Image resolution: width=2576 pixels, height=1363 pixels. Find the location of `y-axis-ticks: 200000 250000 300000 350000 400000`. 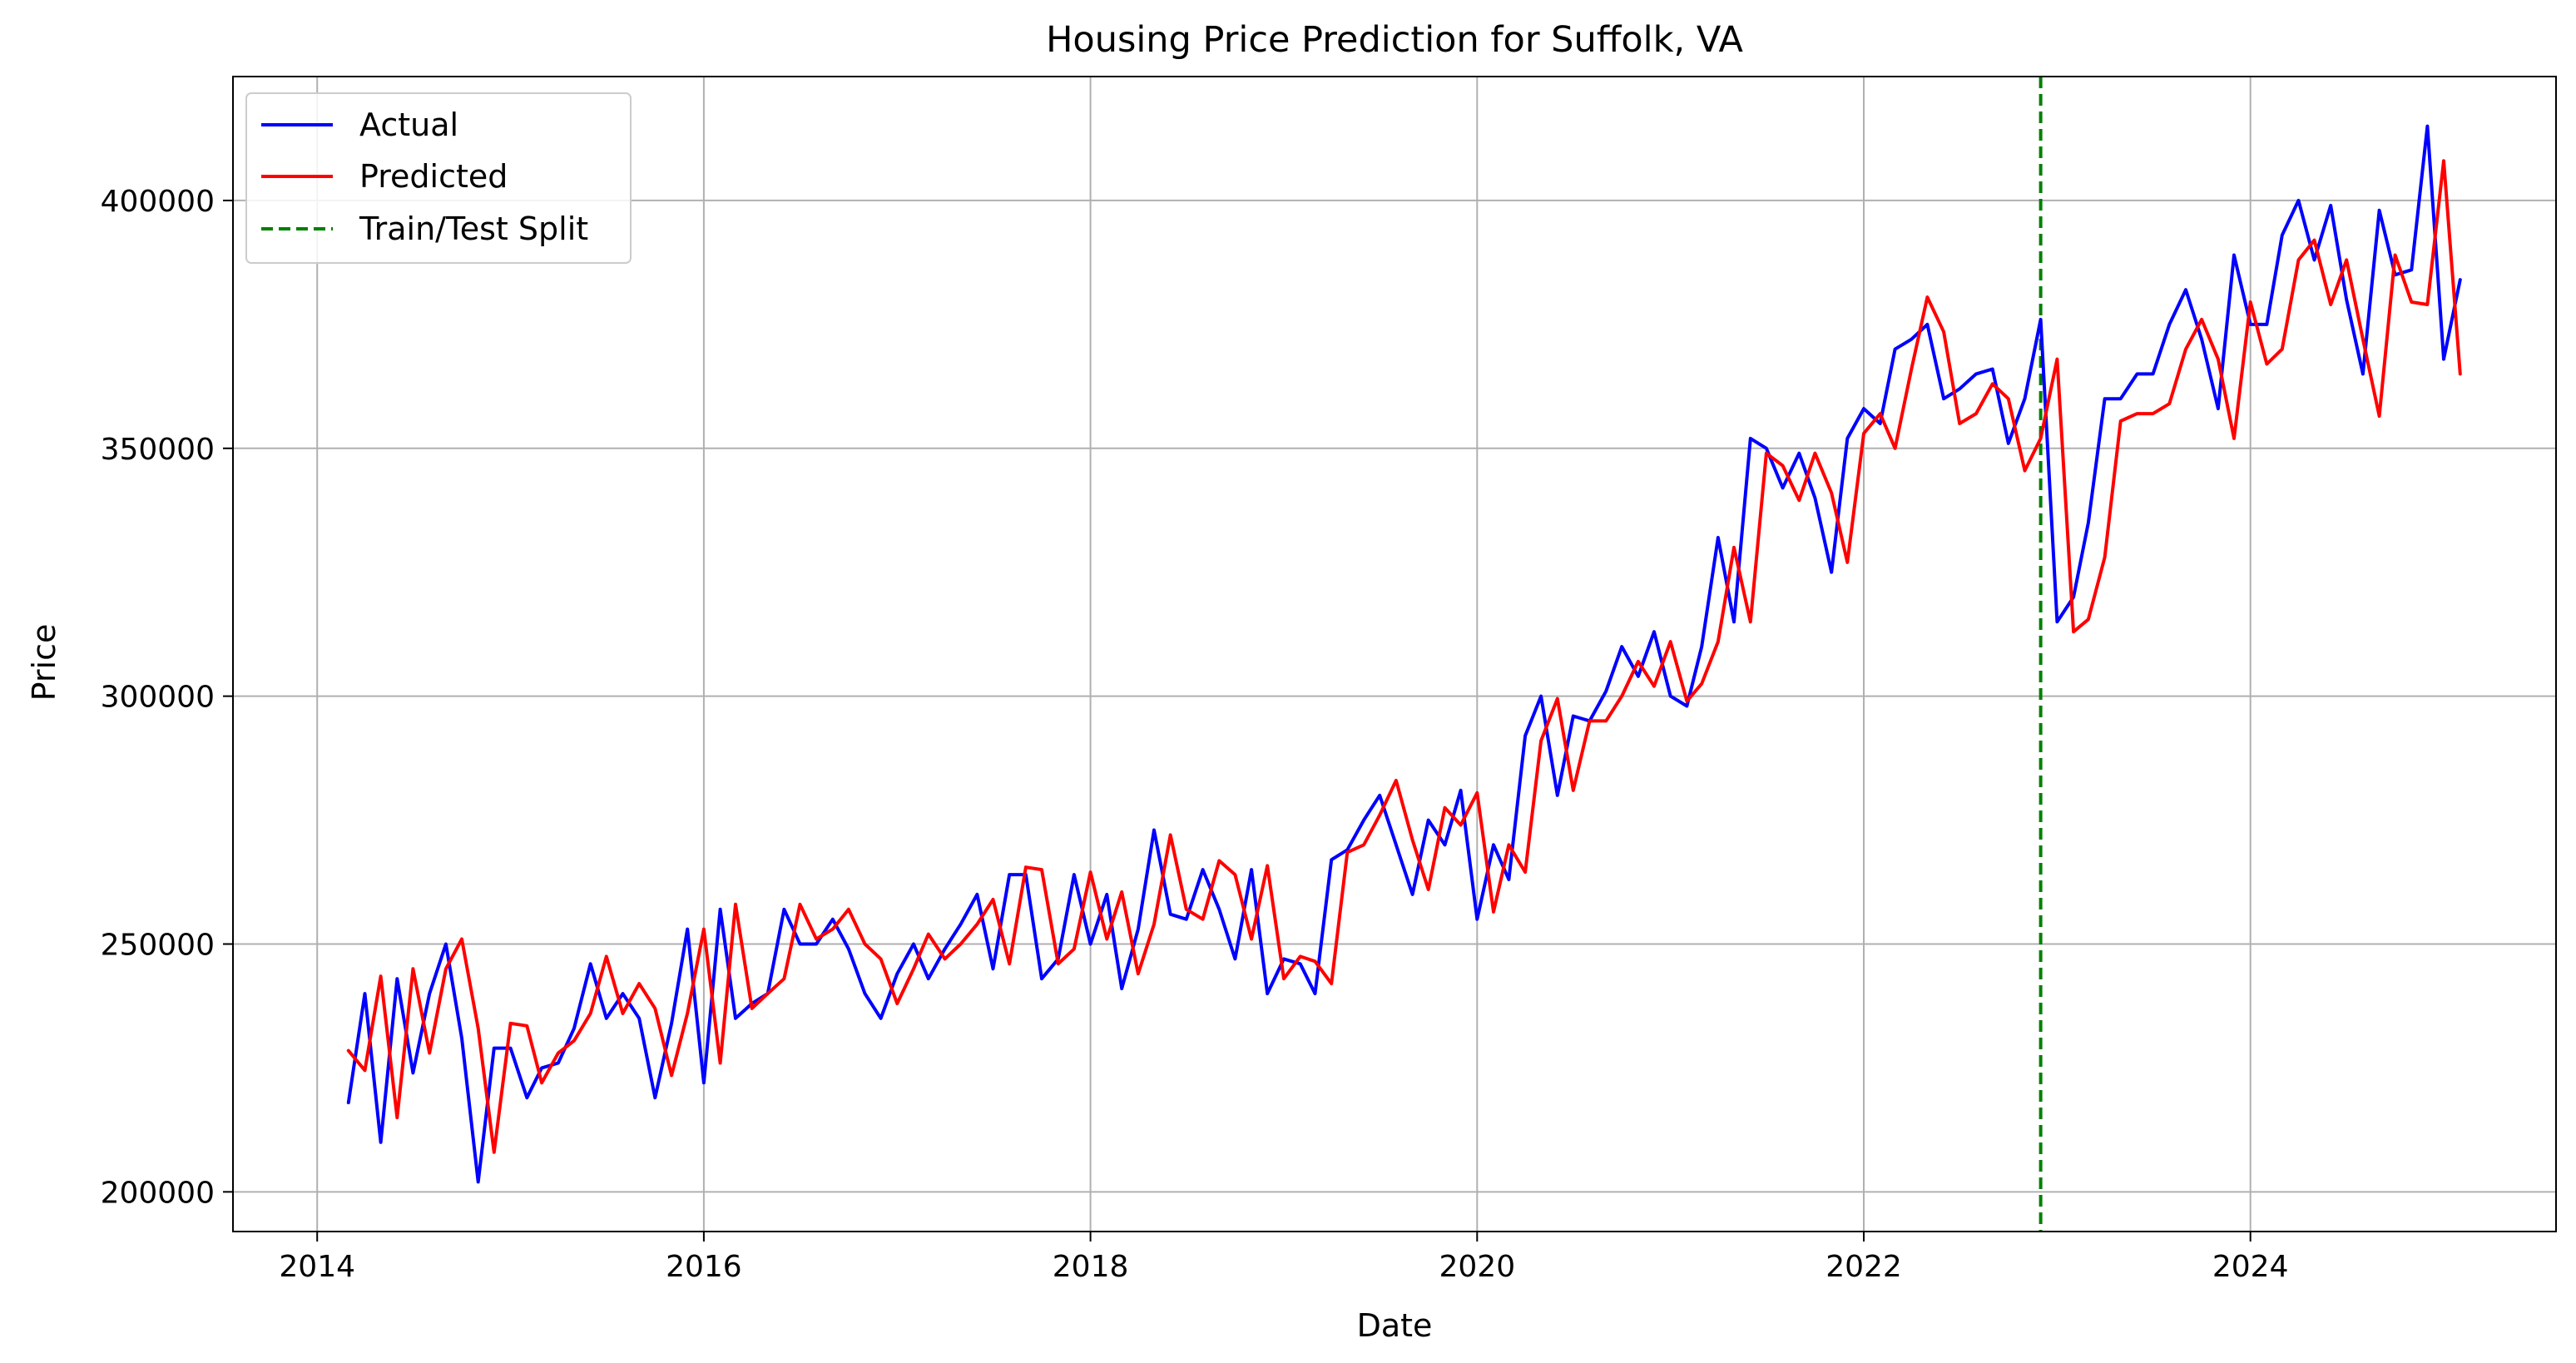

y-axis-ticks: 200000 250000 300000 350000 400000 is located at coordinates (167, 698).